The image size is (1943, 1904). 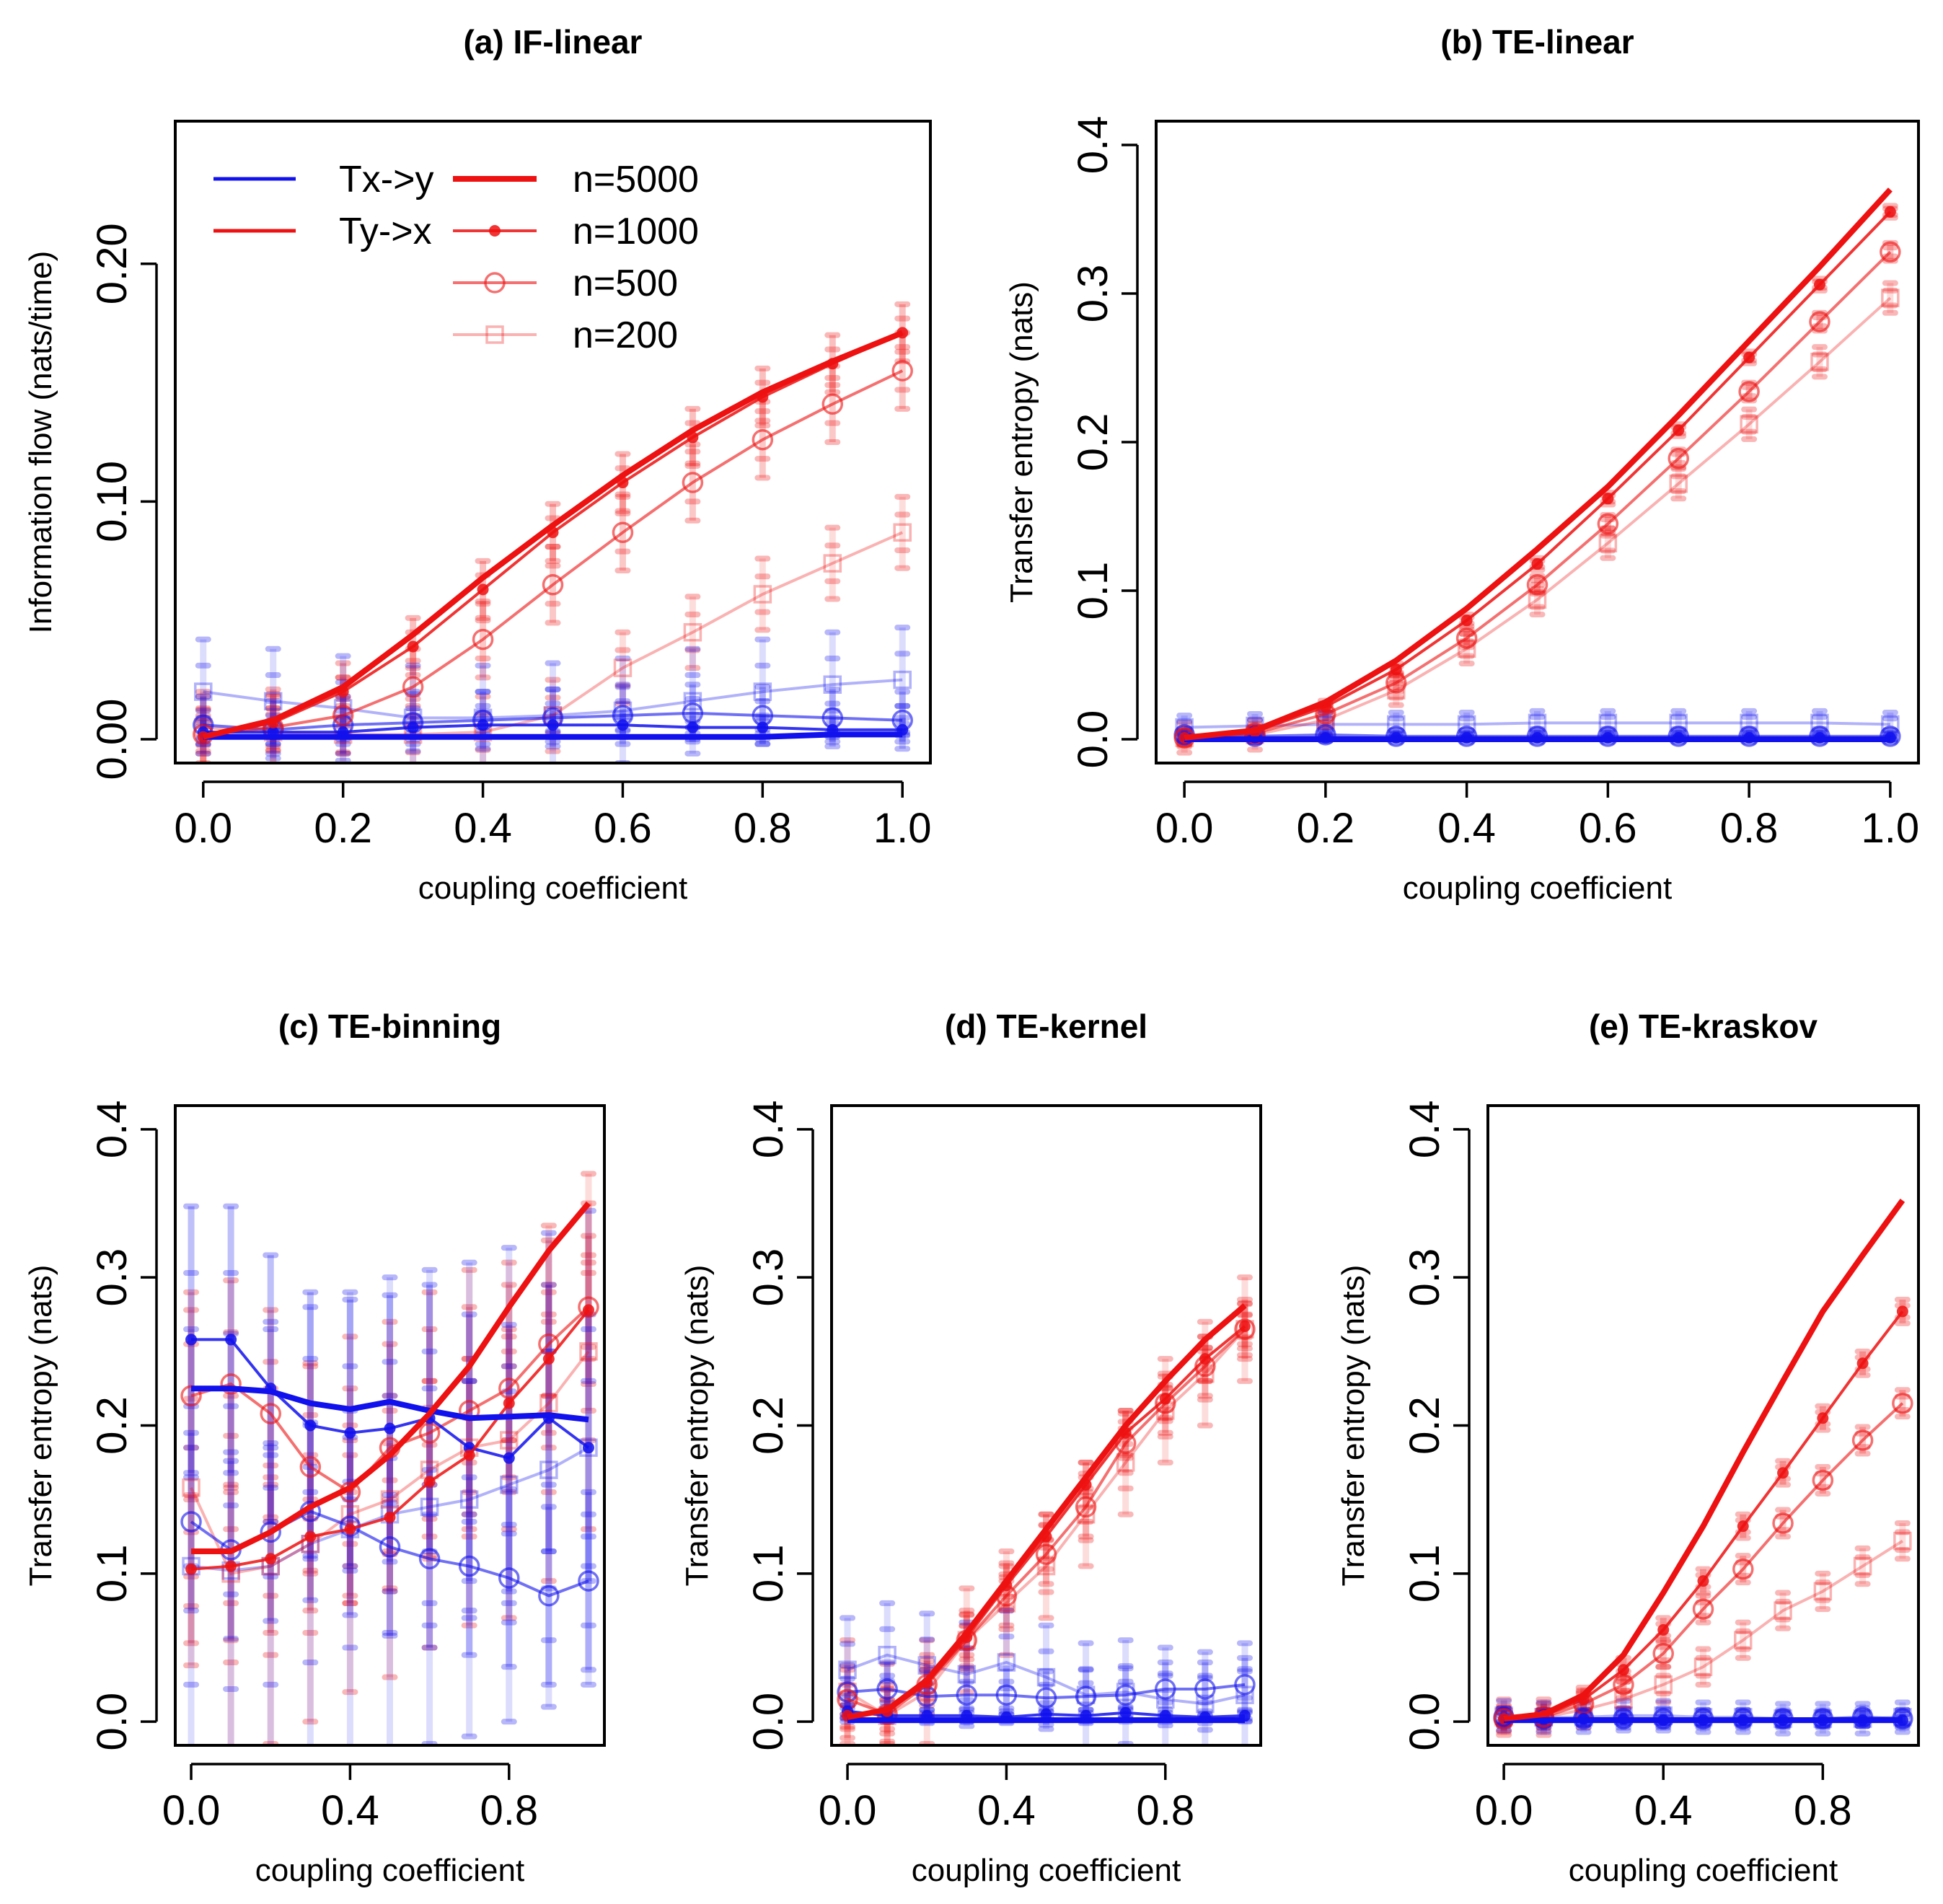 I want to click on legend-label: n=200, so click(x=626, y=335).